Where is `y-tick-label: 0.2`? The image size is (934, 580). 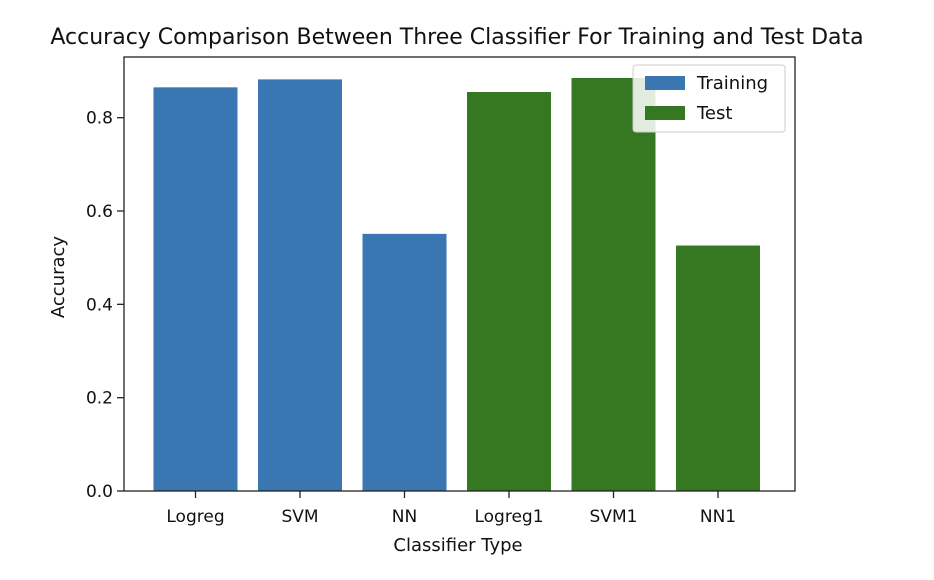
y-tick-label: 0.2 is located at coordinates (99, 399).